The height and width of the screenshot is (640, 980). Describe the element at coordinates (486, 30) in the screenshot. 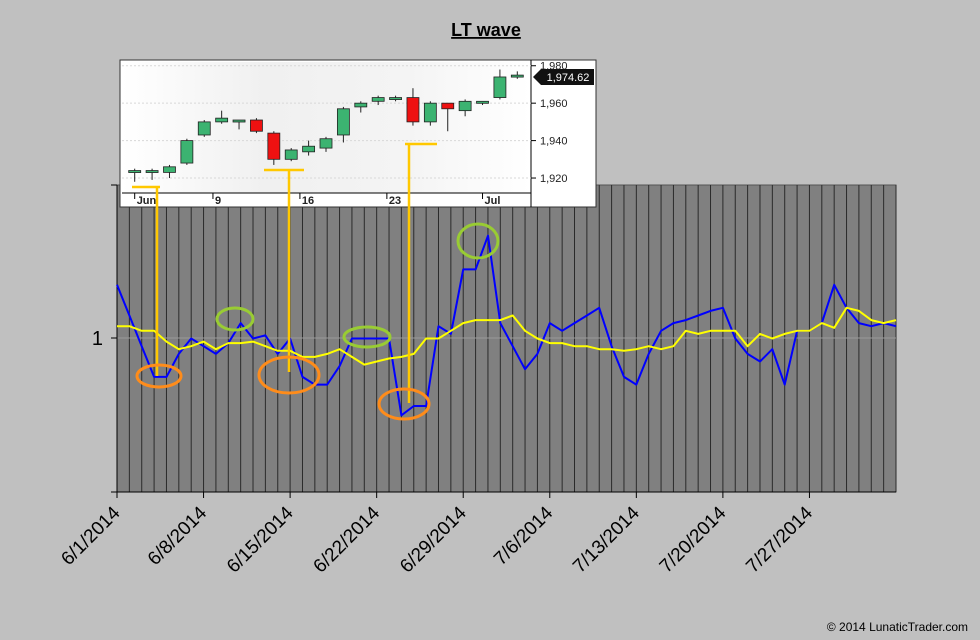

I see `chart-title: LT wave` at that location.